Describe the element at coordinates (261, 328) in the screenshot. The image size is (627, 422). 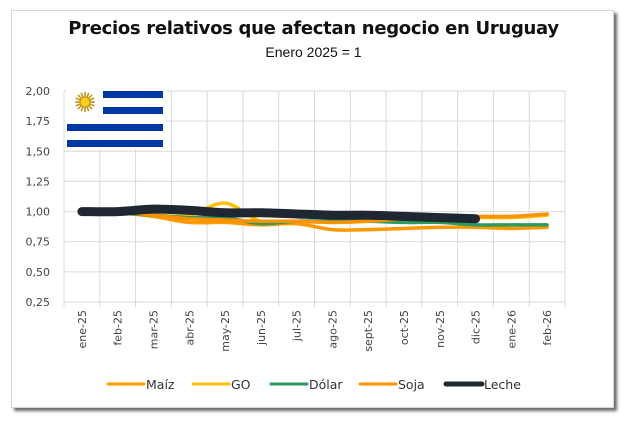
I see `x-tick-label: jun-25` at that location.